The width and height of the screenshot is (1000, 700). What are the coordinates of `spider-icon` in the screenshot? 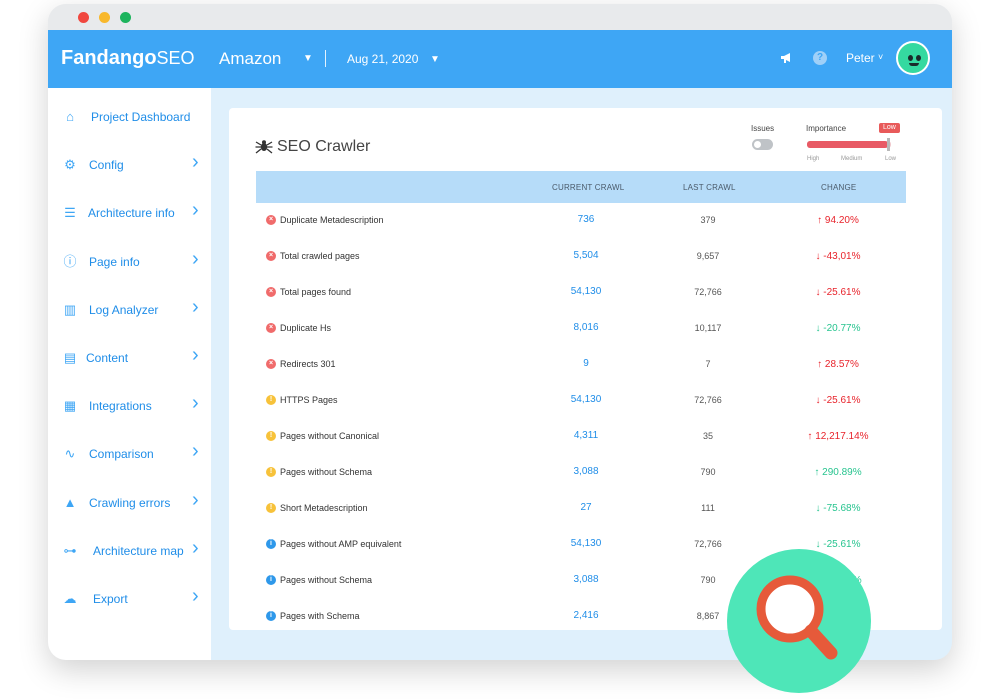 It's located at (264, 147).